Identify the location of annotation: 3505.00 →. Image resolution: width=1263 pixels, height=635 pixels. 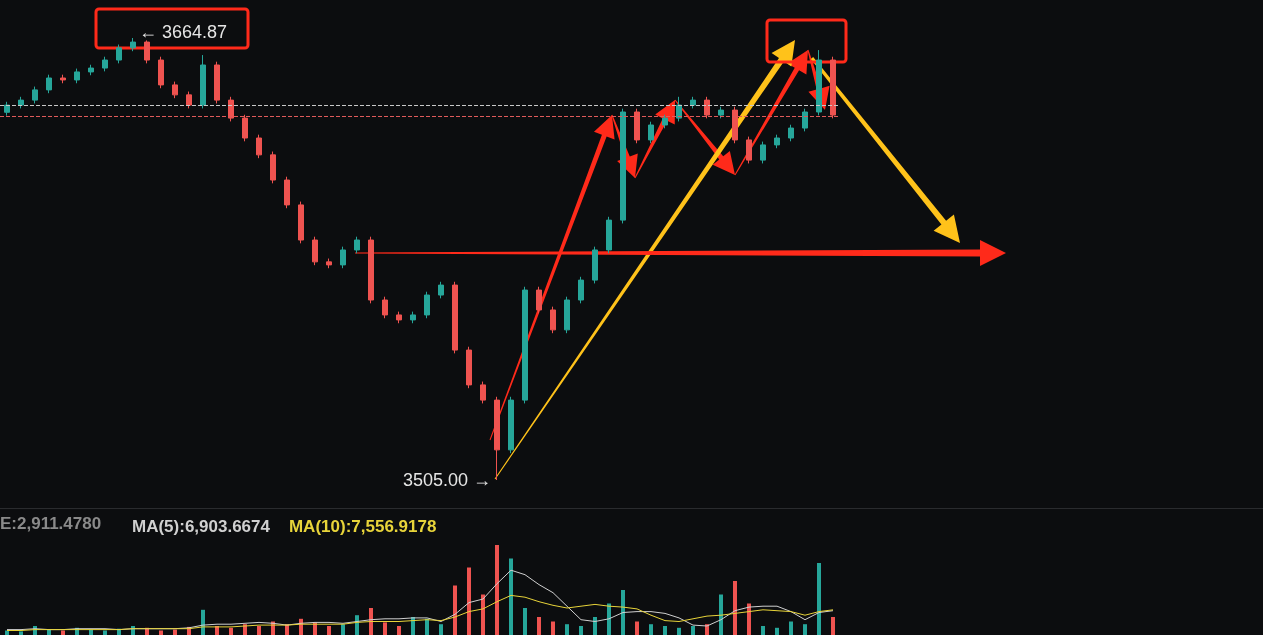
(446, 480).